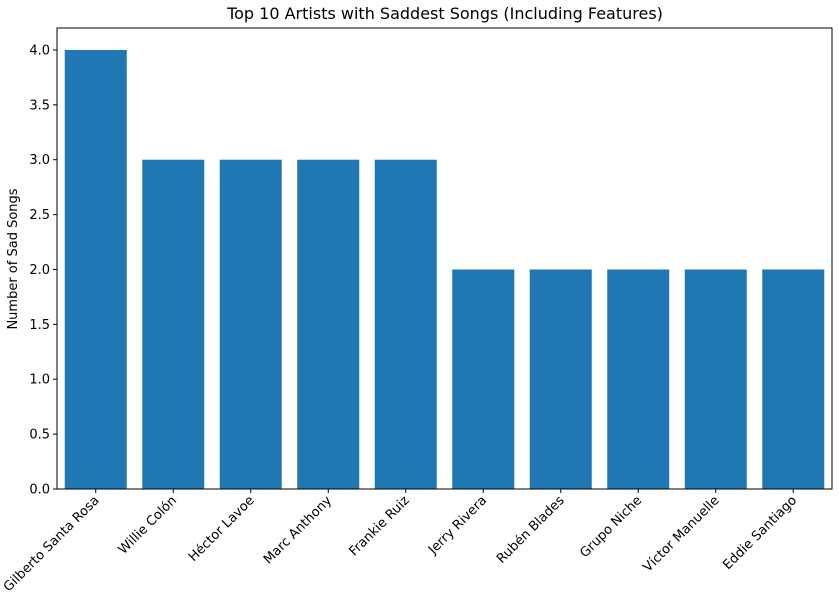 The image size is (839, 594). What do you see at coordinates (39, 380) in the screenshot?
I see `y-tick-label: 1.0` at bounding box center [39, 380].